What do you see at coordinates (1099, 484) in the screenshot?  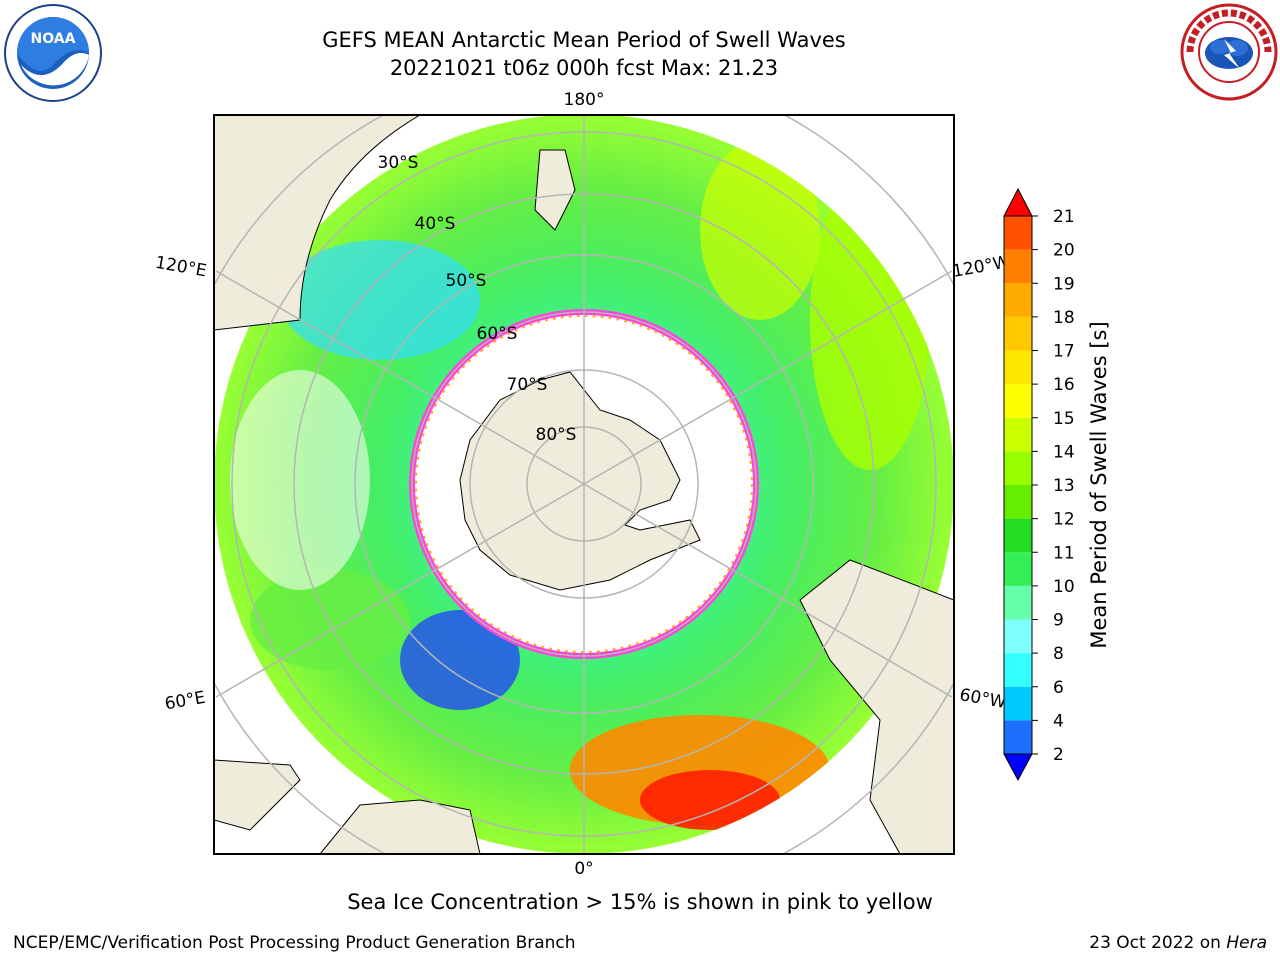 I see `colorbar-label: Mean Period of Swell Waves [s]` at bounding box center [1099, 484].